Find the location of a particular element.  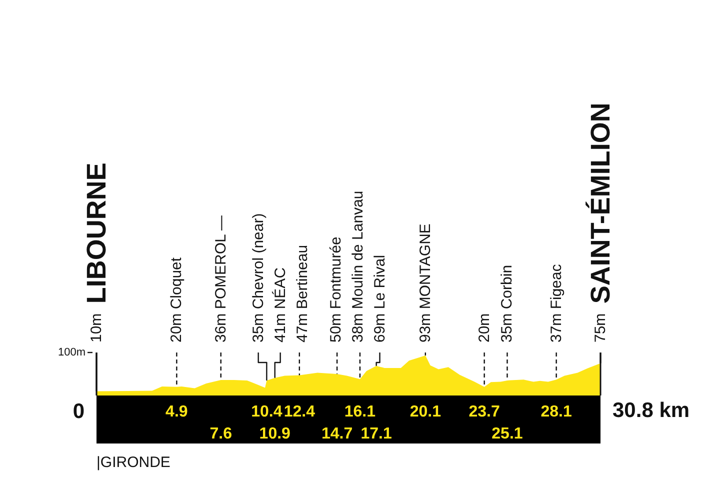

annotation: 20m is located at coordinates (484, 327).